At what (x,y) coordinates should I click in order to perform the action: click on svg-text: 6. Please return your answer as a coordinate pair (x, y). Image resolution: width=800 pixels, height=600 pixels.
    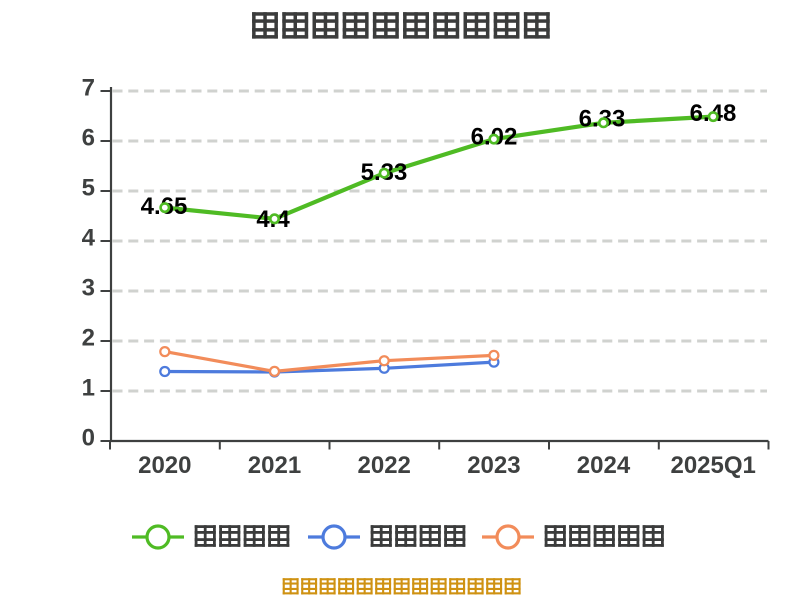
    Looking at the image, I should click on (88, 138).